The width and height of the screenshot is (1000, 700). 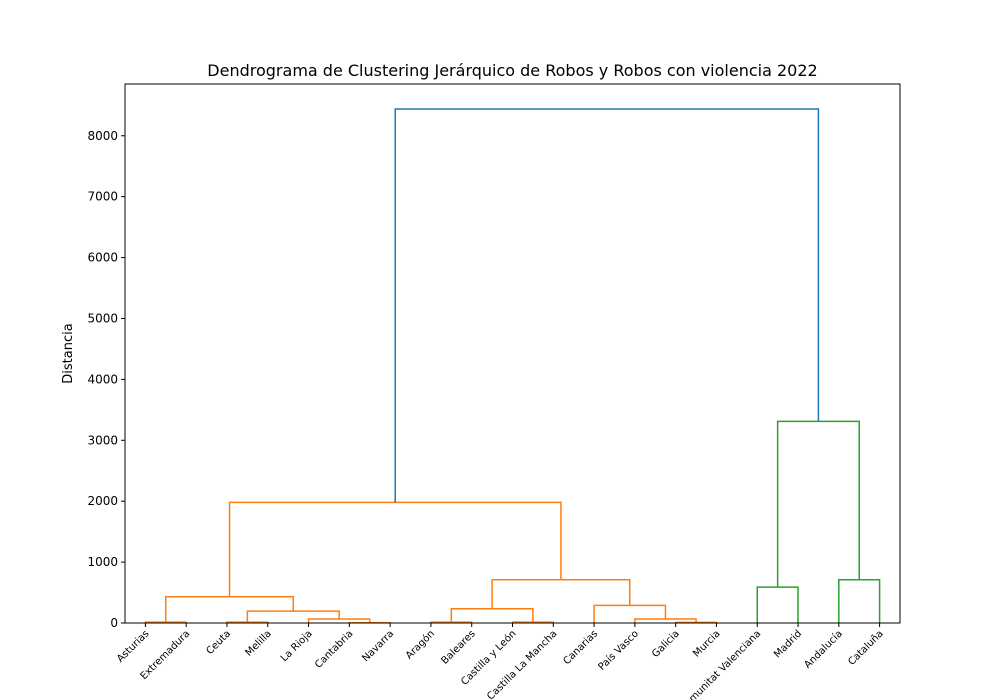 What do you see at coordinates (823, 649) in the screenshot?
I see `x-tick-label: Andalucía` at bounding box center [823, 649].